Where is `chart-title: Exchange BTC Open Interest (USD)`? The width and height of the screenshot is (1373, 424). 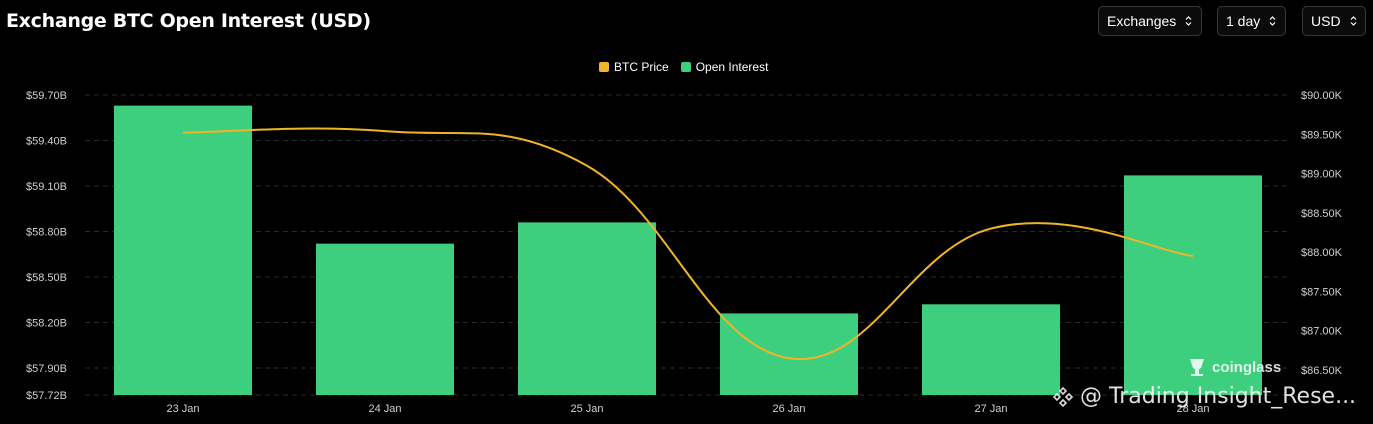
chart-title: Exchange BTC Open Interest (USD) is located at coordinates (188, 21).